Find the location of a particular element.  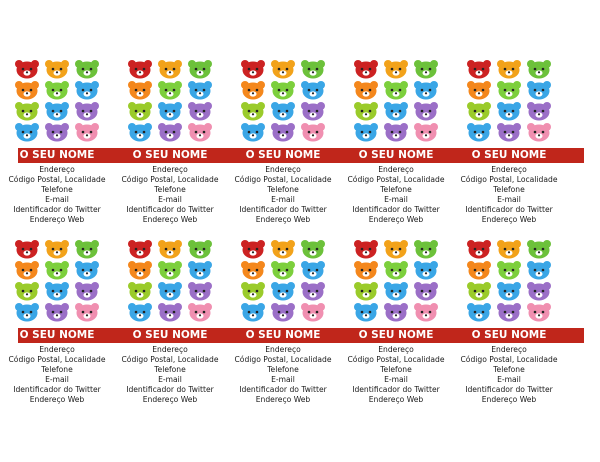

name-band-top is located at coordinates (301, 155).